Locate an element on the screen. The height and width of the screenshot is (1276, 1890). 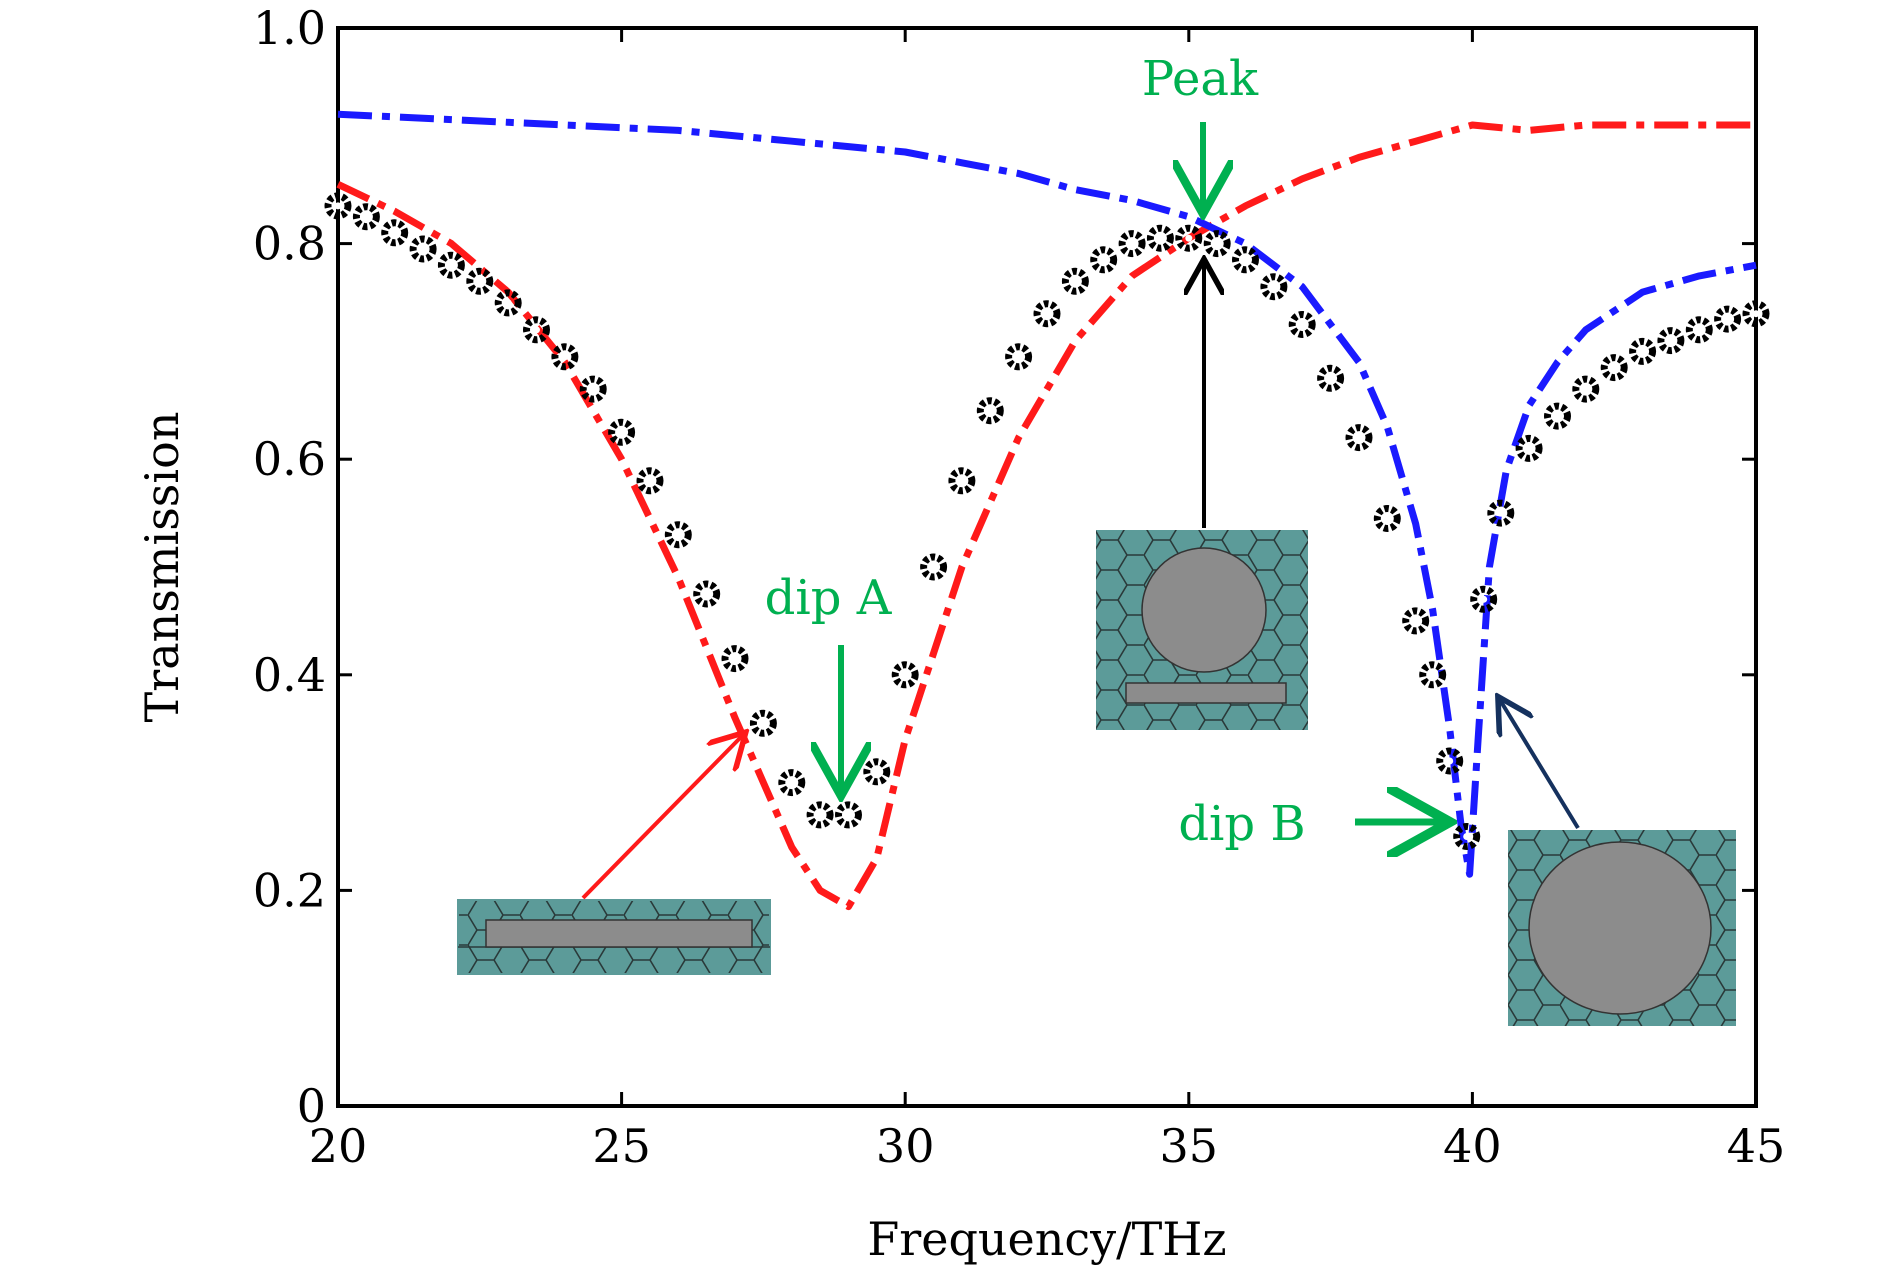
y-tick-label: 0.4 is located at coordinates (289, 675).